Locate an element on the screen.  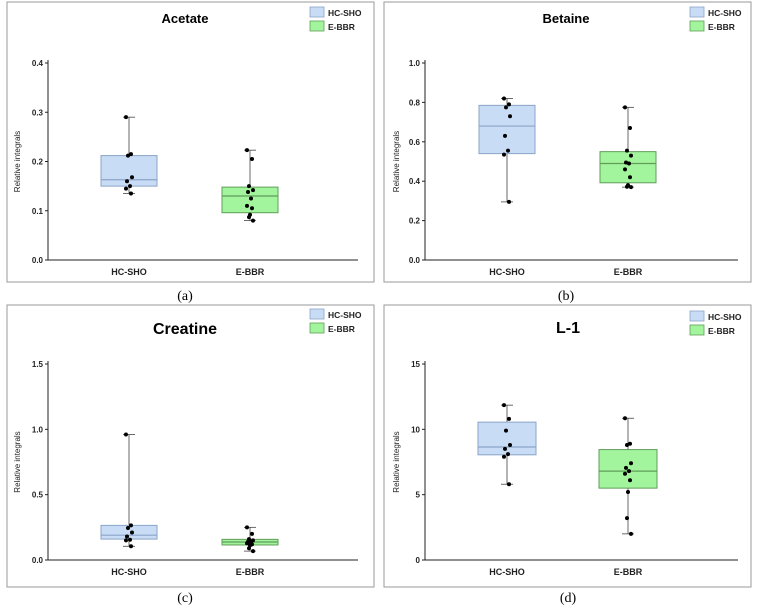
panel-caption: (d) is located at coordinates (568, 598).